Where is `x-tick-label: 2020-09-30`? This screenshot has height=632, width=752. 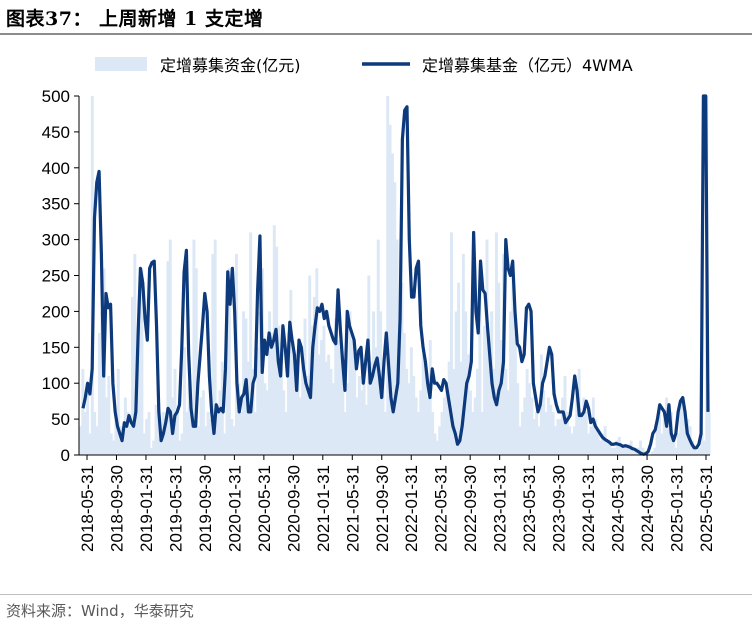
x-tick-label: 2020-09-30 is located at coordinates (293, 508).